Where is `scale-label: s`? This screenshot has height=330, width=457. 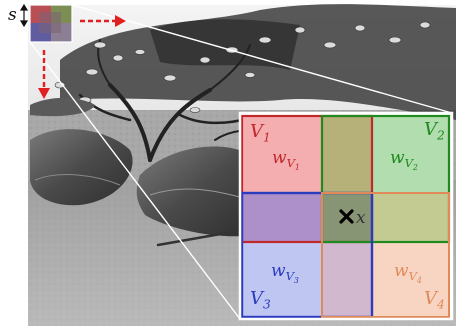 scale-label: s is located at coordinates (12, 15).